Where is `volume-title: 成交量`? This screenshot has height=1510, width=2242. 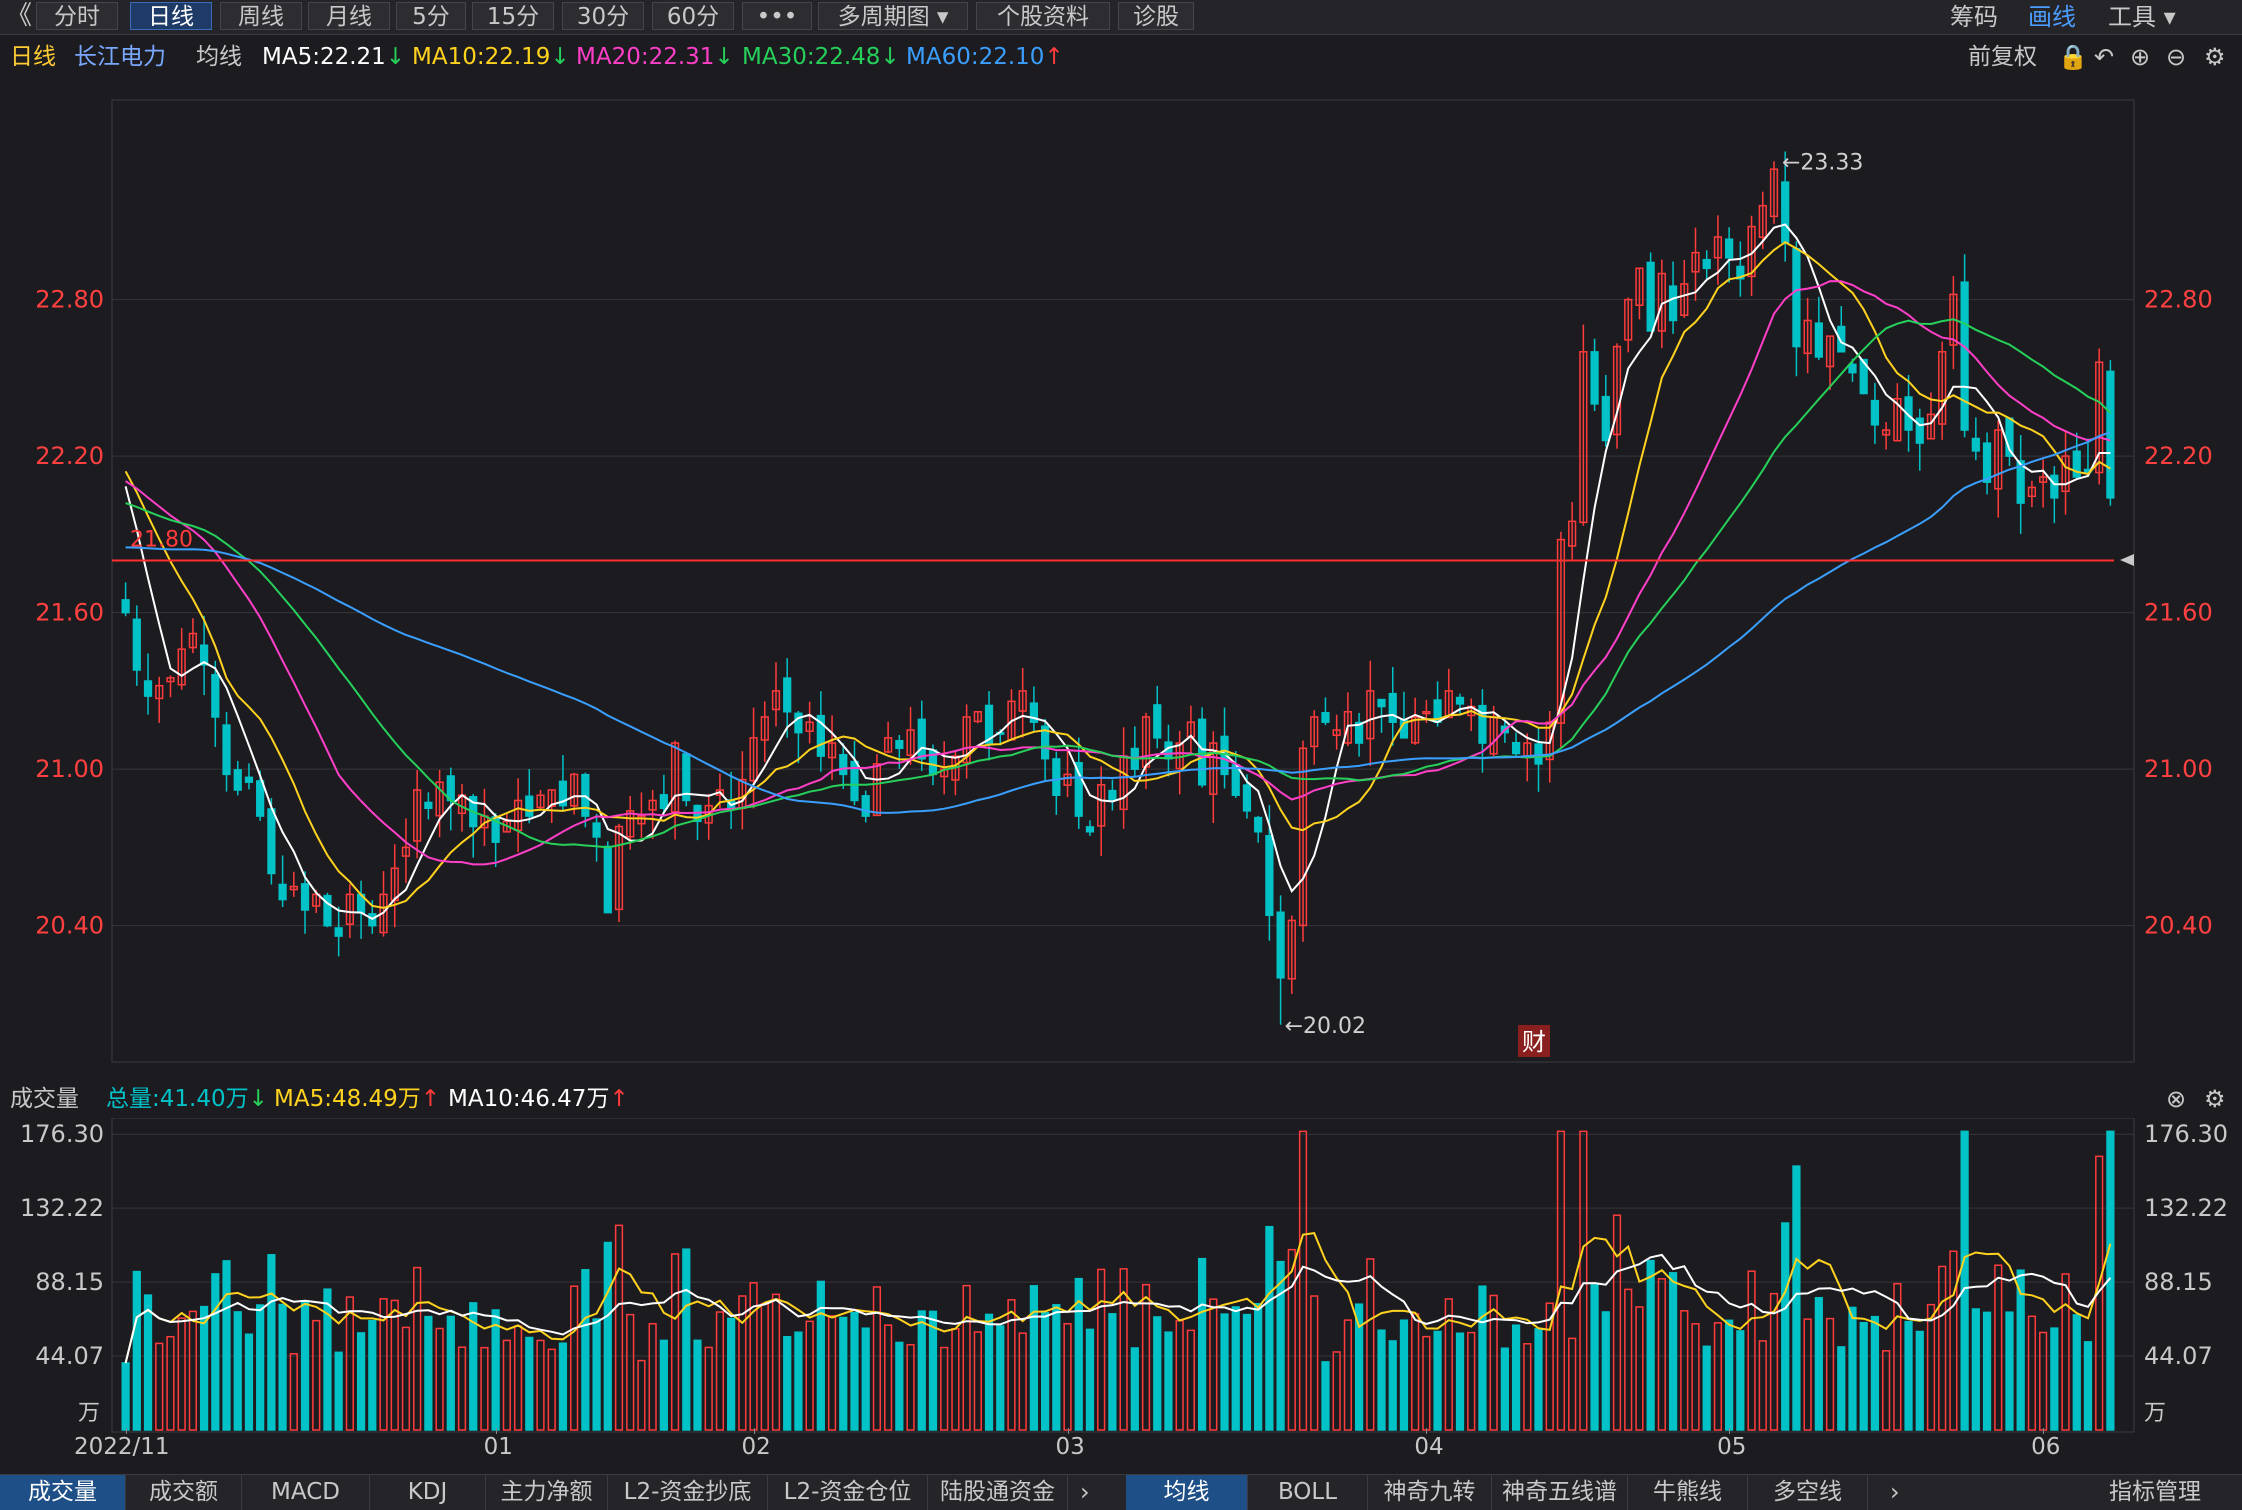
volume-title: 成交量 is located at coordinates (44, 1099).